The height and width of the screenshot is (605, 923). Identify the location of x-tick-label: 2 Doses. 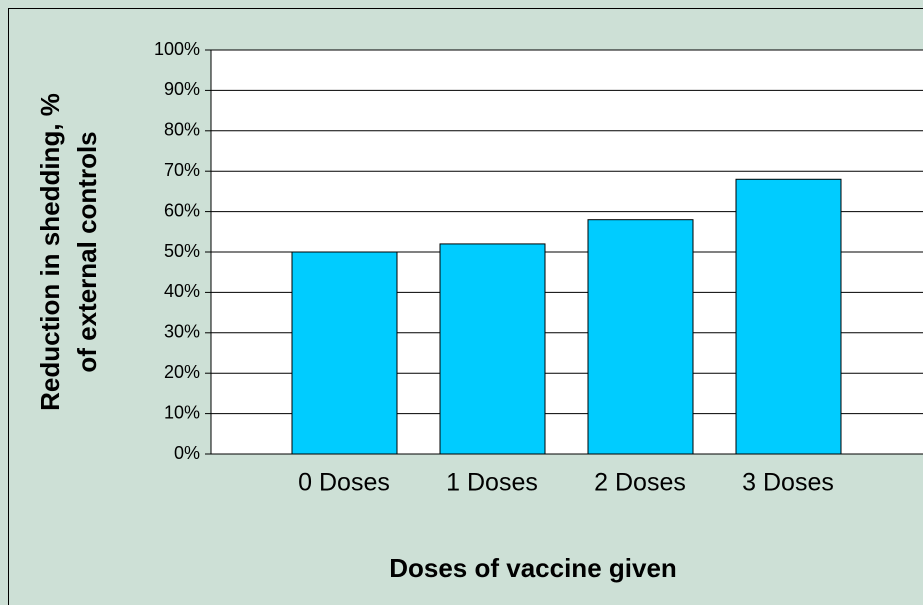
(640, 483).